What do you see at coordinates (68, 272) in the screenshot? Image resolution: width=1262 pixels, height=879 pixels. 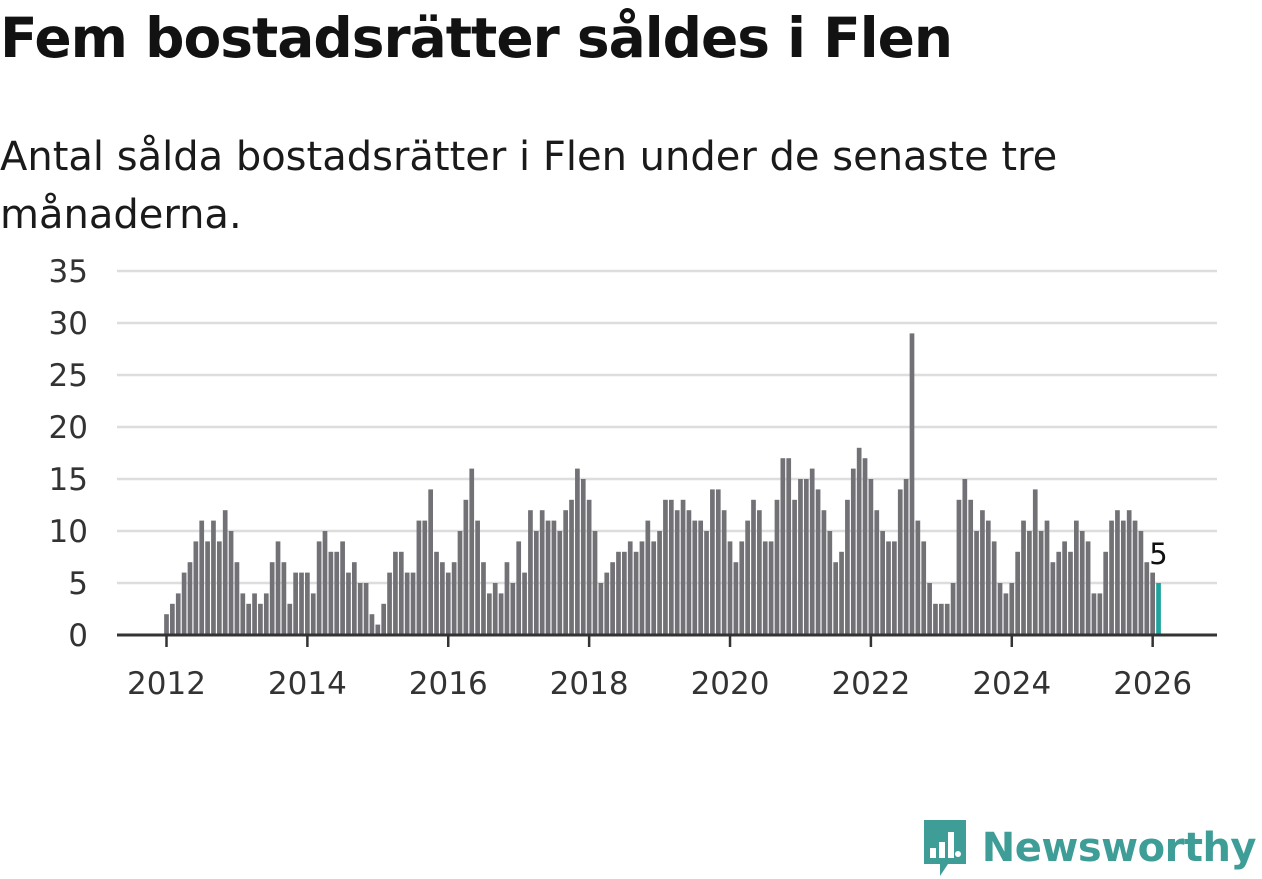 I see `y-tick-label: 35` at bounding box center [68, 272].